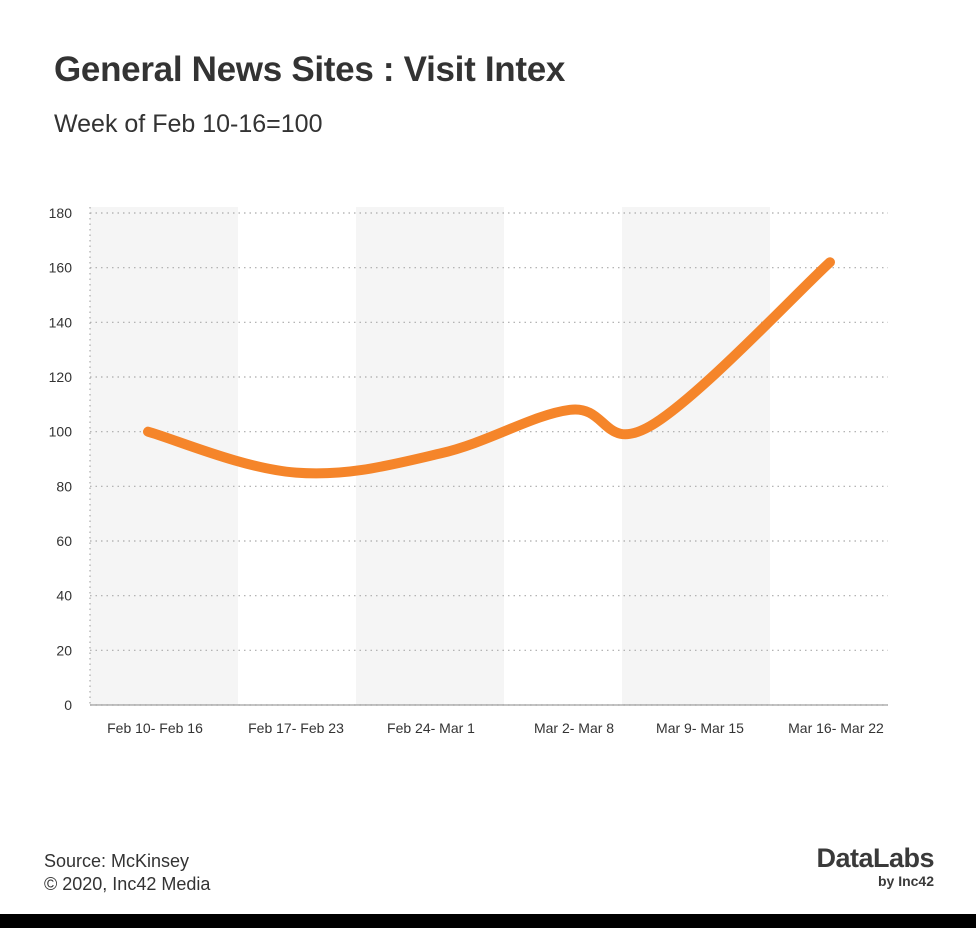 The height and width of the screenshot is (928, 976). What do you see at coordinates (61, 459) in the screenshot?
I see `y-axis-ticks: 0 20 40 60 80 100 120 140 160 180` at bounding box center [61, 459].